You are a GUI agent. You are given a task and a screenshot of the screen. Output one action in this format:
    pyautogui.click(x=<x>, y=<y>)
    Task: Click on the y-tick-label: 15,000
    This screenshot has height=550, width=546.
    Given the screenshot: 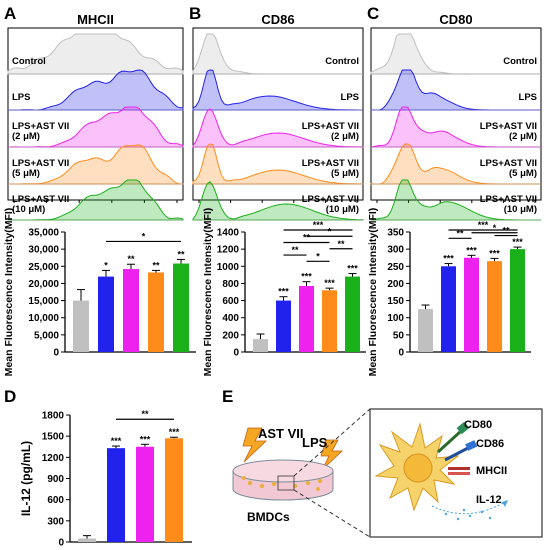 What is the action you would take?
    pyautogui.click(x=43, y=301)
    